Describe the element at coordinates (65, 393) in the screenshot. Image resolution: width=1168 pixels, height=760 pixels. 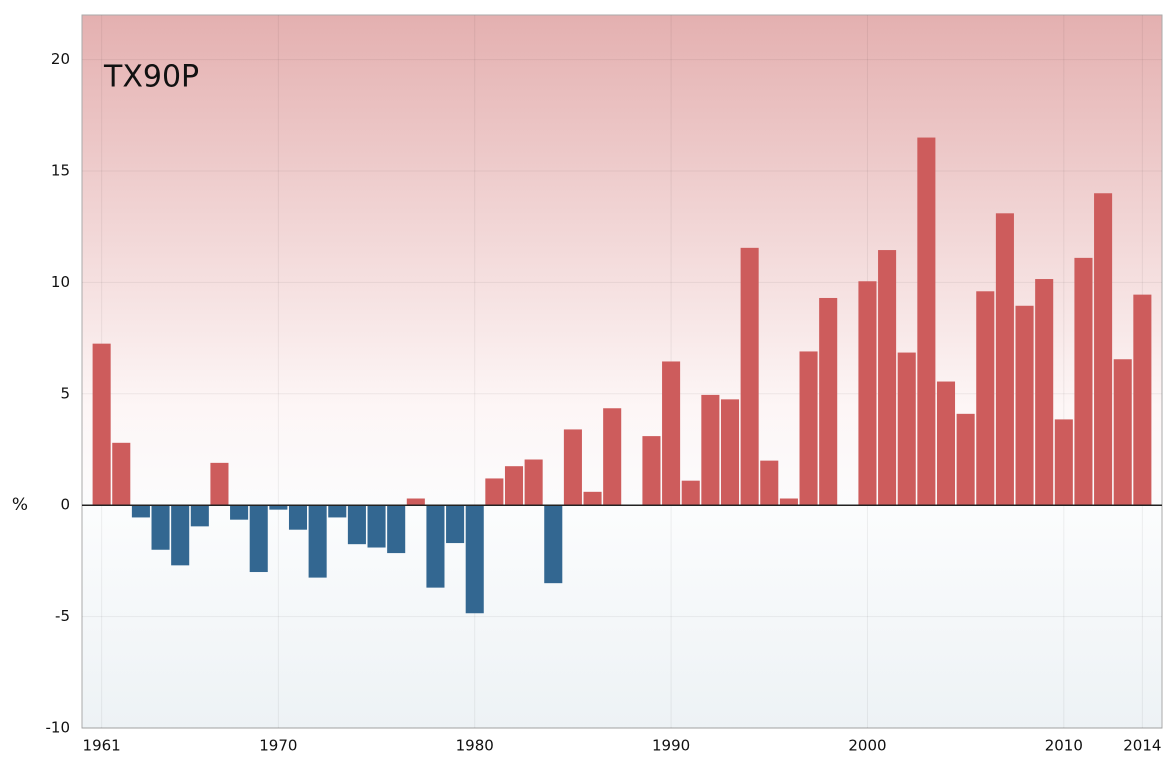
I see `y-tick-label: 5` at that location.